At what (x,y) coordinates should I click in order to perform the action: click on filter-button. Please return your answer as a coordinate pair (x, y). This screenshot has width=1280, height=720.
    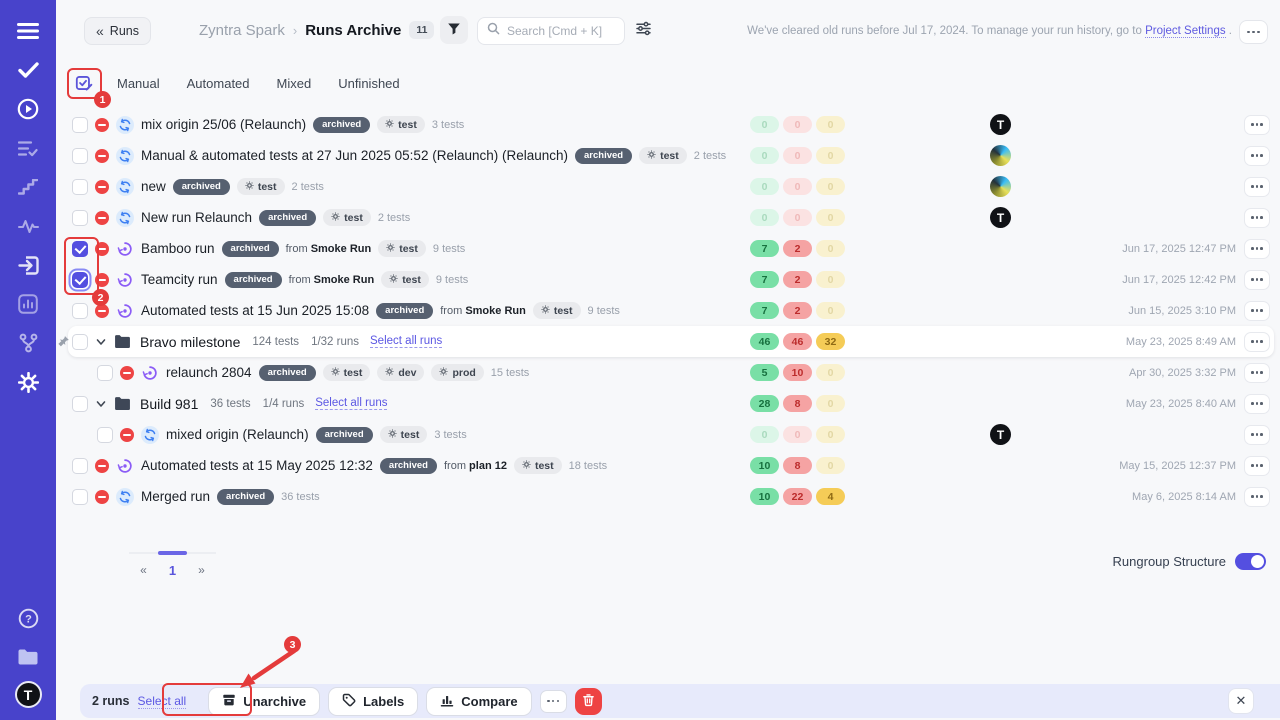
    Looking at the image, I should click on (454, 30).